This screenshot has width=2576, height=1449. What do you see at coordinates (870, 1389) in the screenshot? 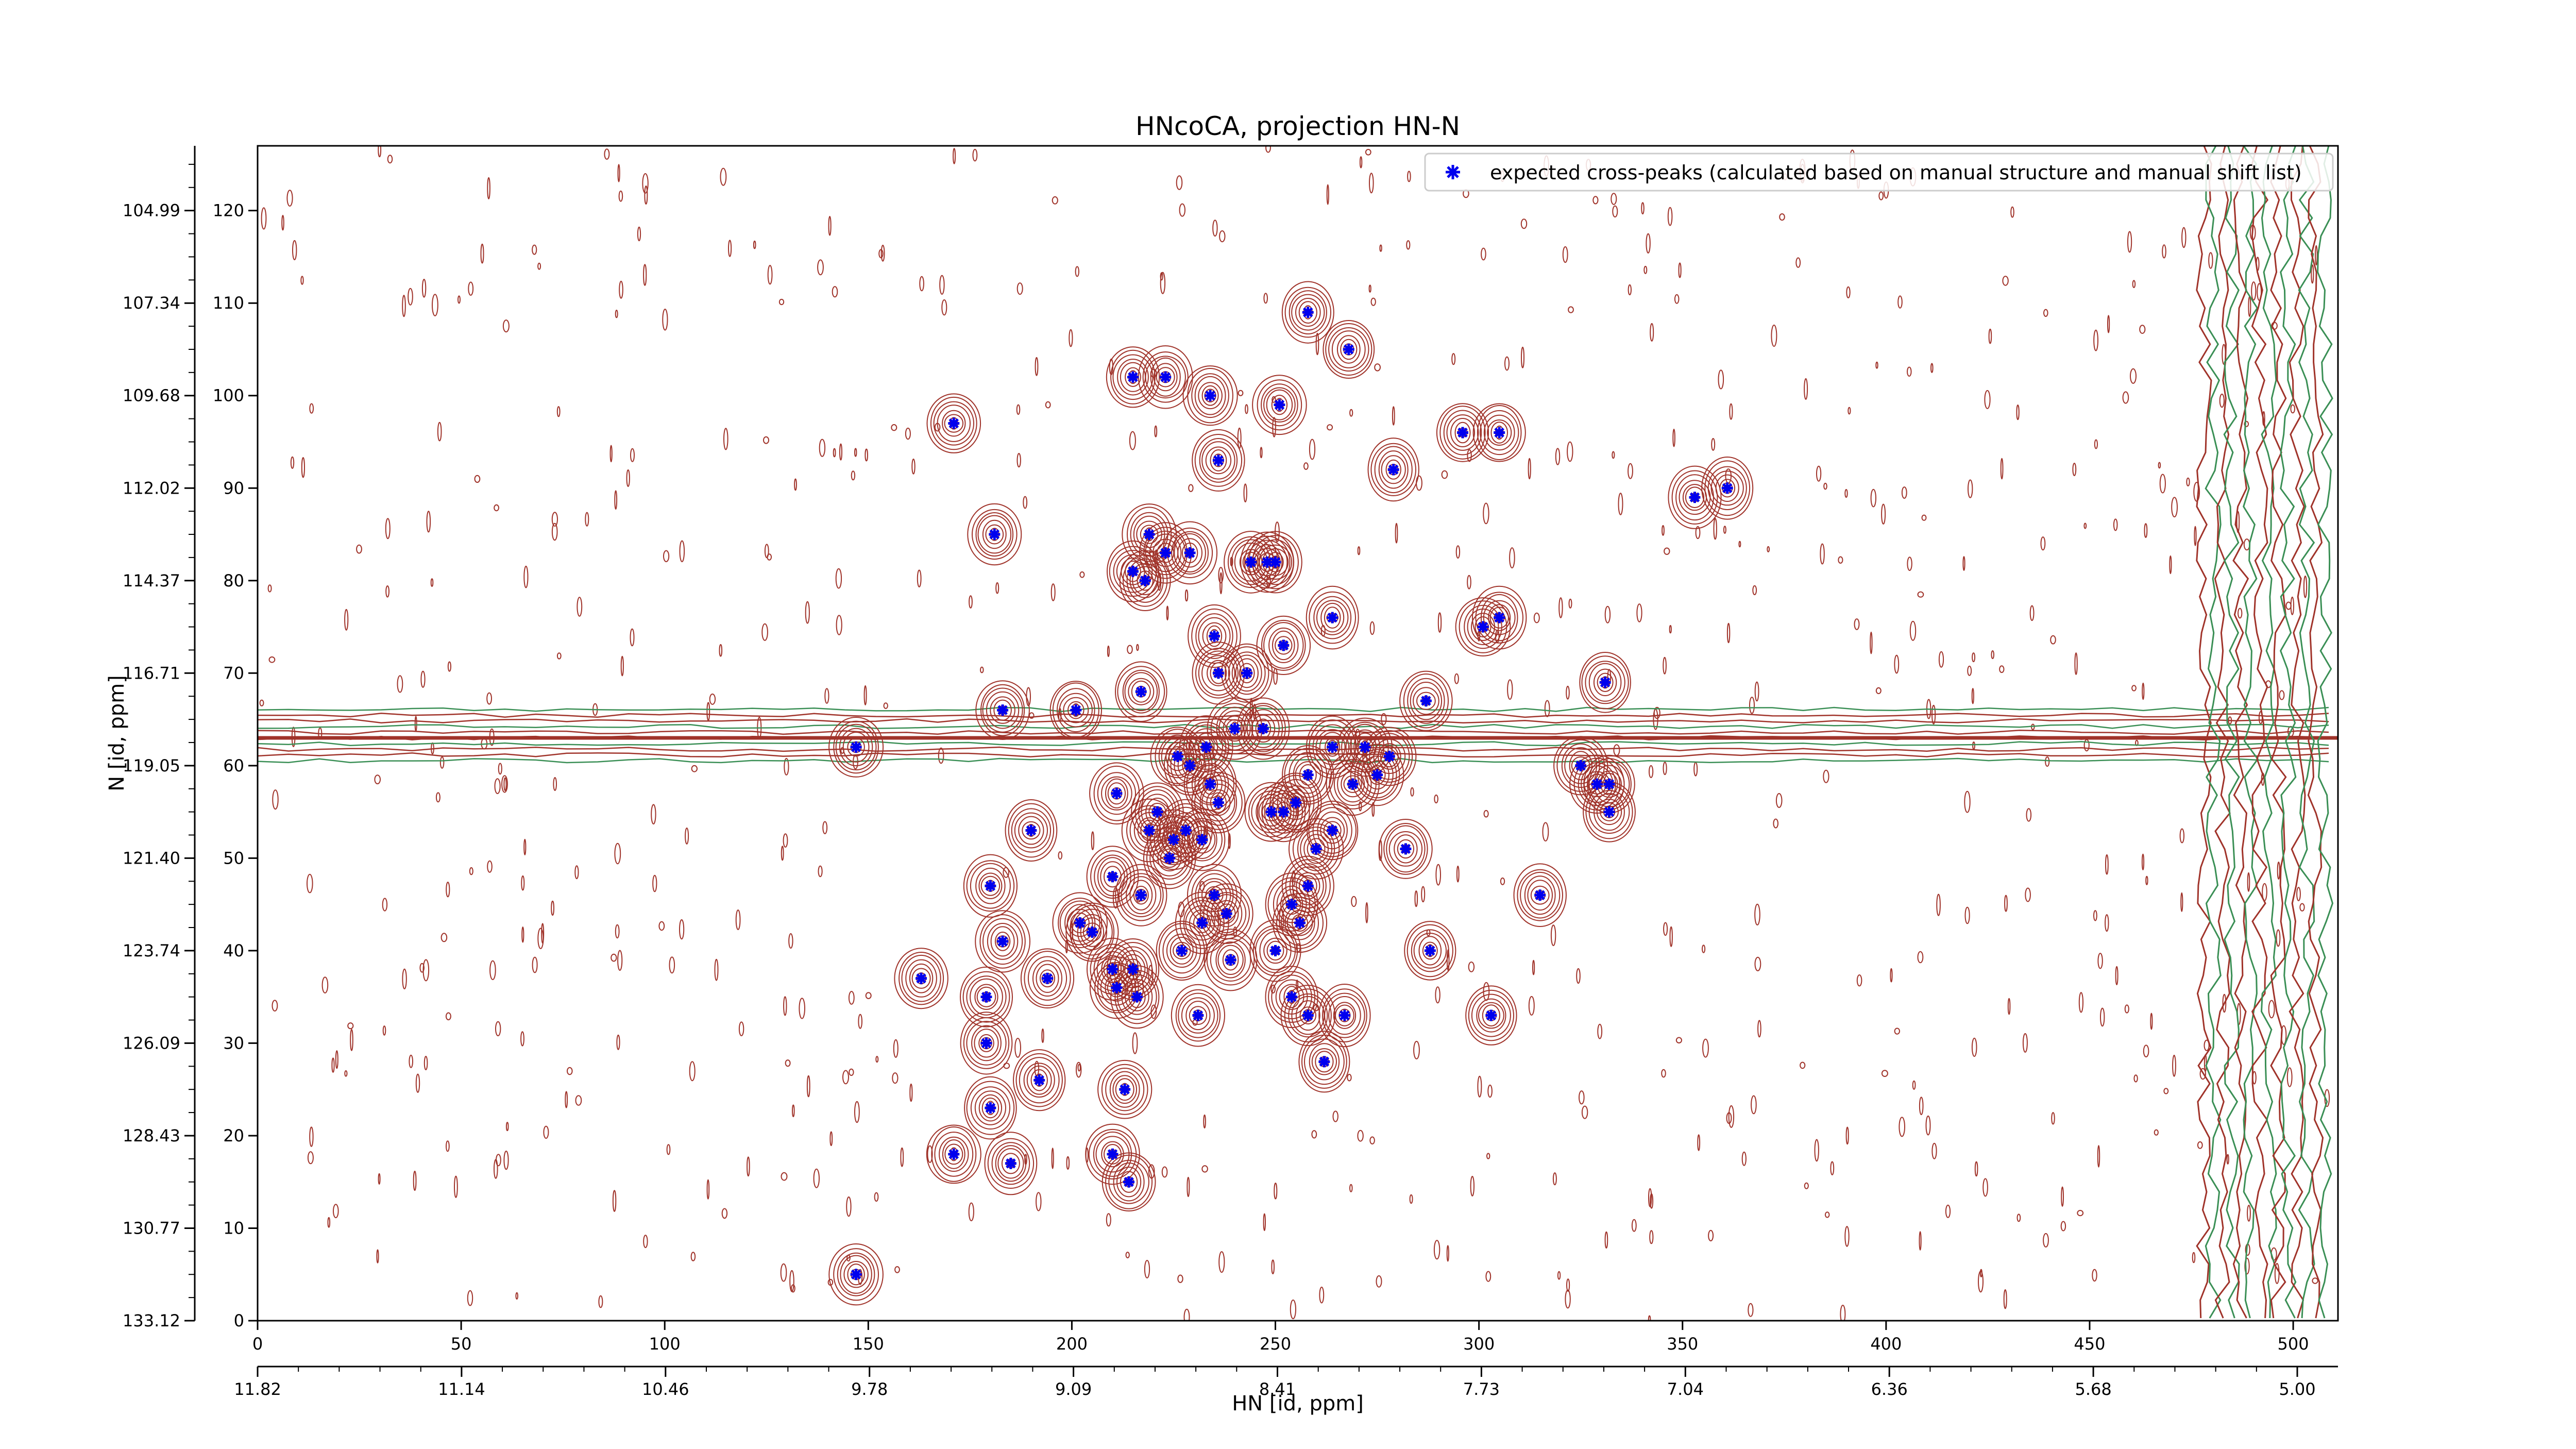
I see `x-ppm-tick-label: 9.78` at bounding box center [870, 1389].